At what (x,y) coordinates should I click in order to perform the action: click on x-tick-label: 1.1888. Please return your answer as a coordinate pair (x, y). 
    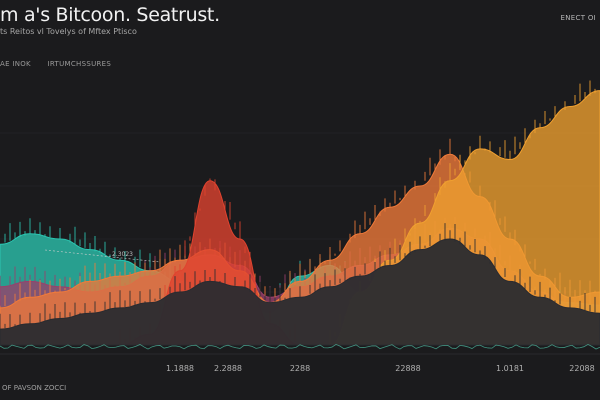
    Looking at the image, I should click on (180, 368).